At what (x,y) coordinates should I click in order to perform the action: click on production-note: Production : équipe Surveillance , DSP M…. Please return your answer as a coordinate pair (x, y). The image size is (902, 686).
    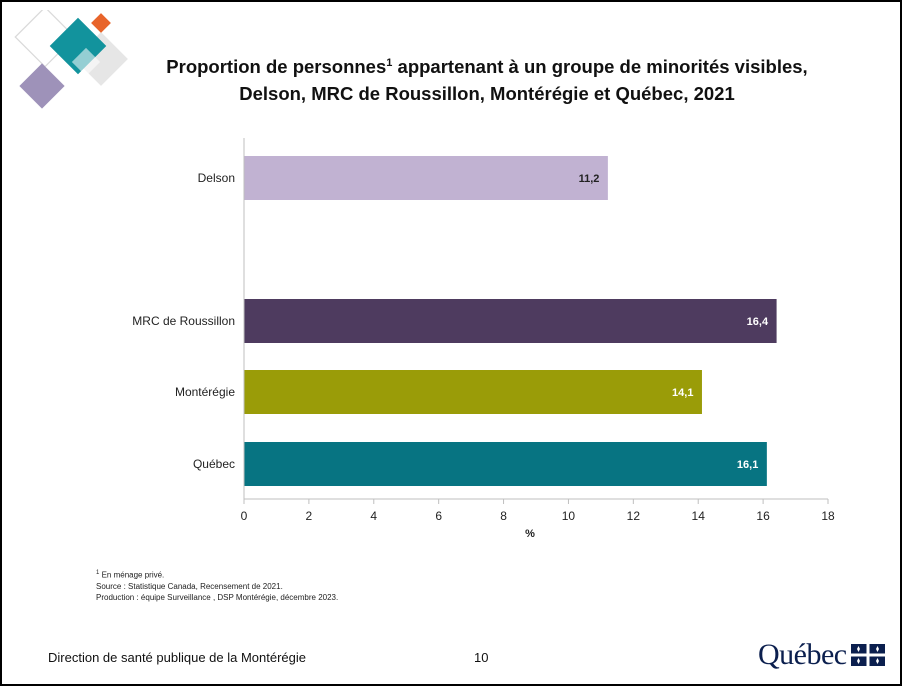
    Looking at the image, I should click on (217, 597).